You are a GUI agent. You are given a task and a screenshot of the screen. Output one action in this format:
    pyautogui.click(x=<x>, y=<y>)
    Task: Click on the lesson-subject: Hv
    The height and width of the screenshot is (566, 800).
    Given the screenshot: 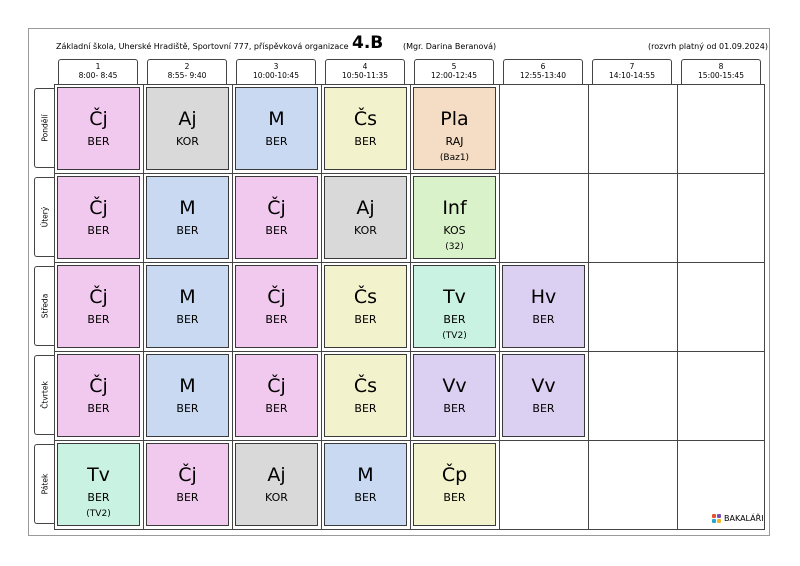 What is the action you would take?
    pyautogui.click(x=543, y=297)
    